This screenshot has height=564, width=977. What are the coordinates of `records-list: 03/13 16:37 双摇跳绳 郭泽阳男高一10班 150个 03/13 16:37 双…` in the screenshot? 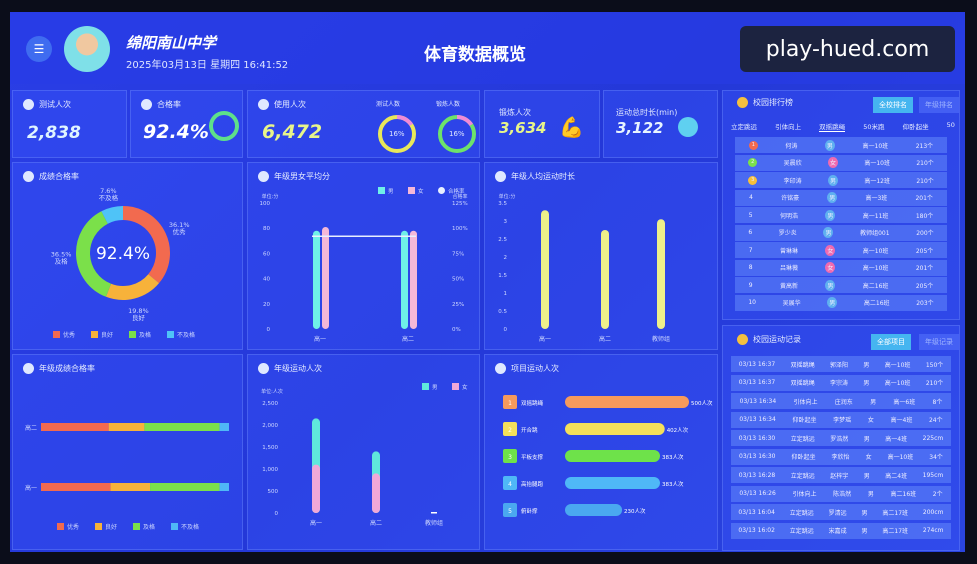 It's located at (841, 454).